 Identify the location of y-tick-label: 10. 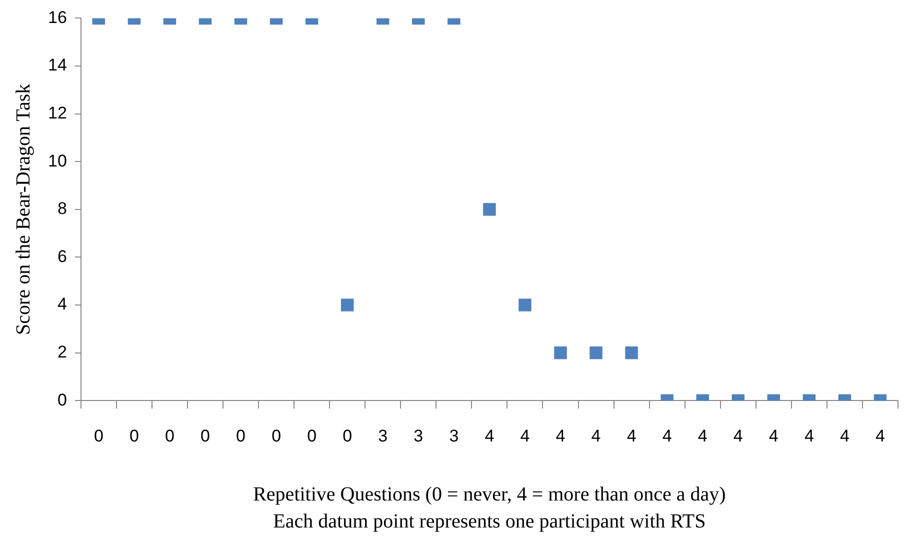
(57, 160).